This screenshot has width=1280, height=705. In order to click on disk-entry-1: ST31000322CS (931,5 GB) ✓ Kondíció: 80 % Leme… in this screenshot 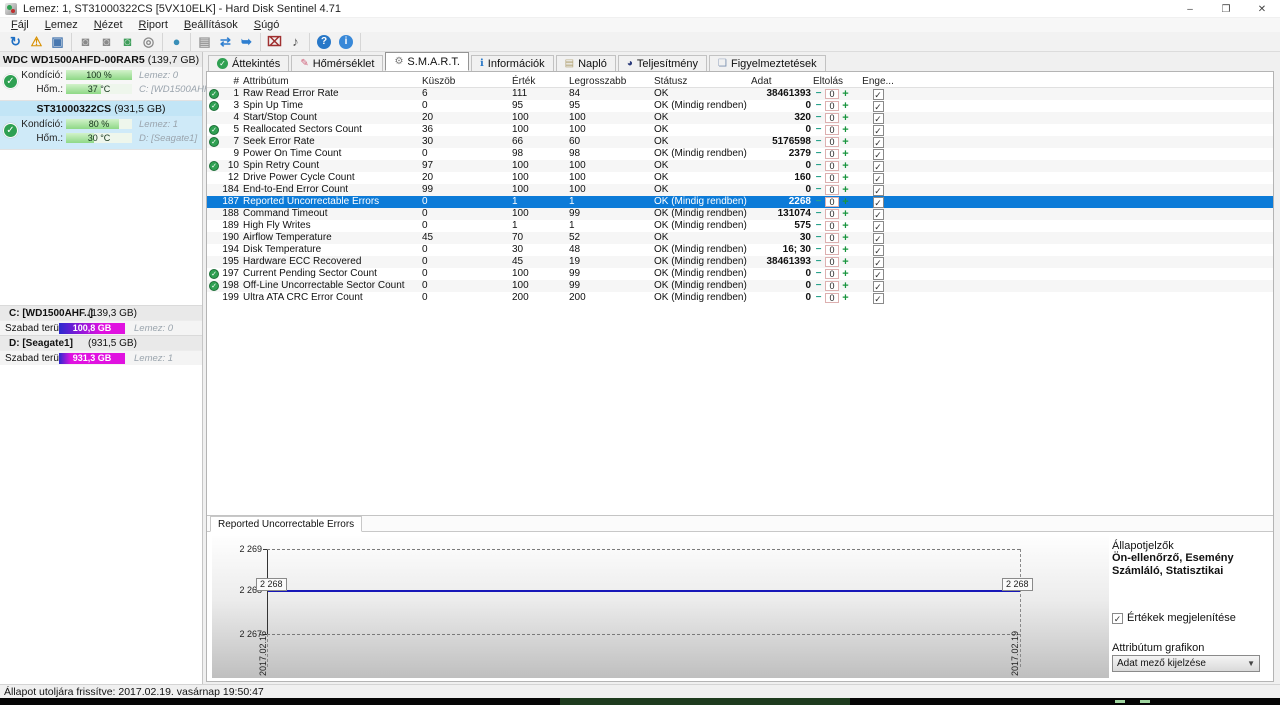, I will do `click(101, 125)`.